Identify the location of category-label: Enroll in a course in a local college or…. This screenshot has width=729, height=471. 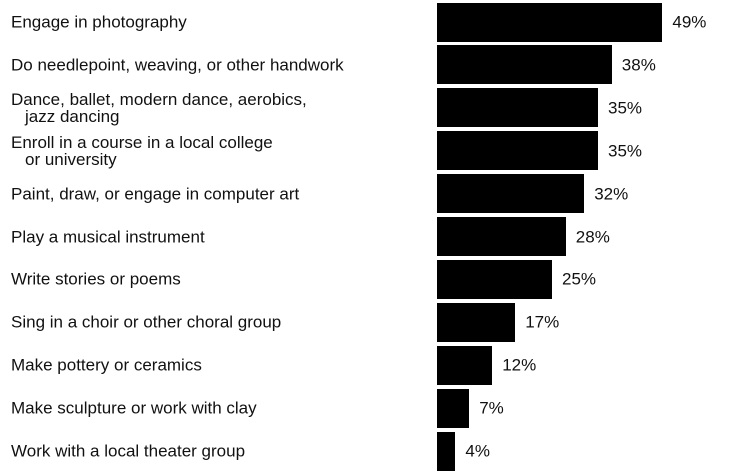
(142, 150).